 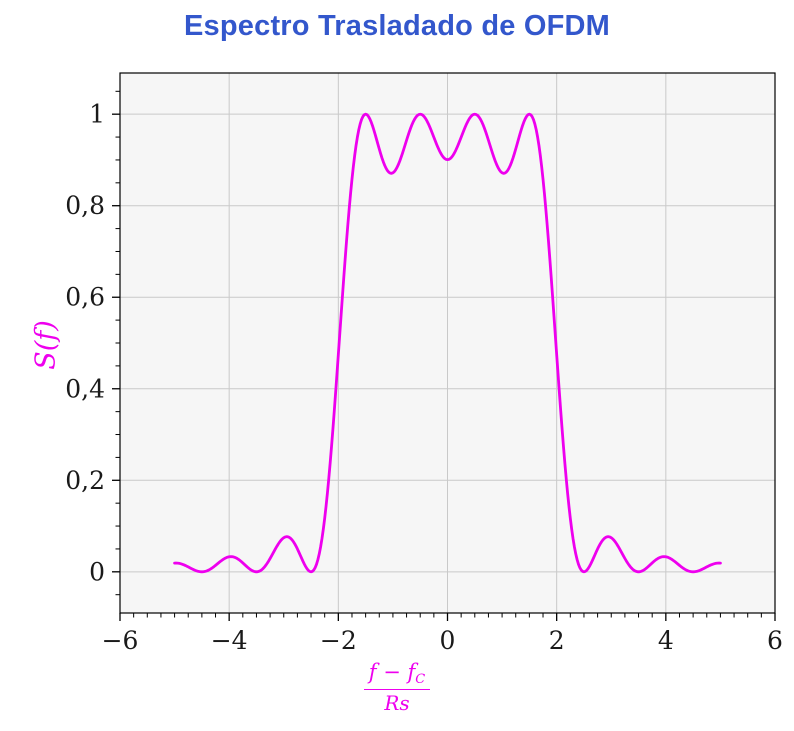 I want to click on x-axis-label: f − fC Rs, so click(x=397, y=687).